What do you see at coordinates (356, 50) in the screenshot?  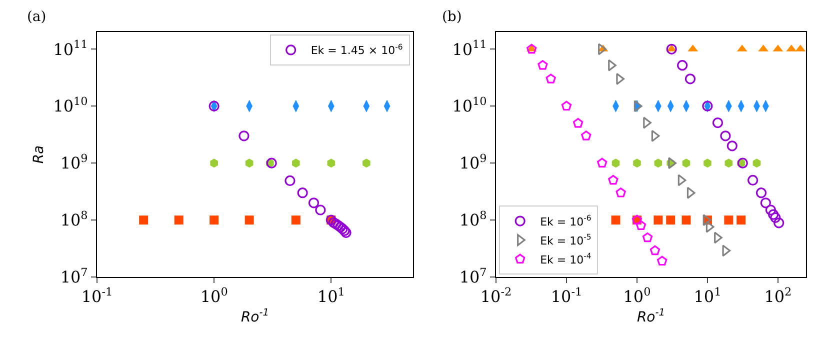 I see `legend-label: Ek = 1.45 × 10$^{-6}$` at bounding box center [356, 50].